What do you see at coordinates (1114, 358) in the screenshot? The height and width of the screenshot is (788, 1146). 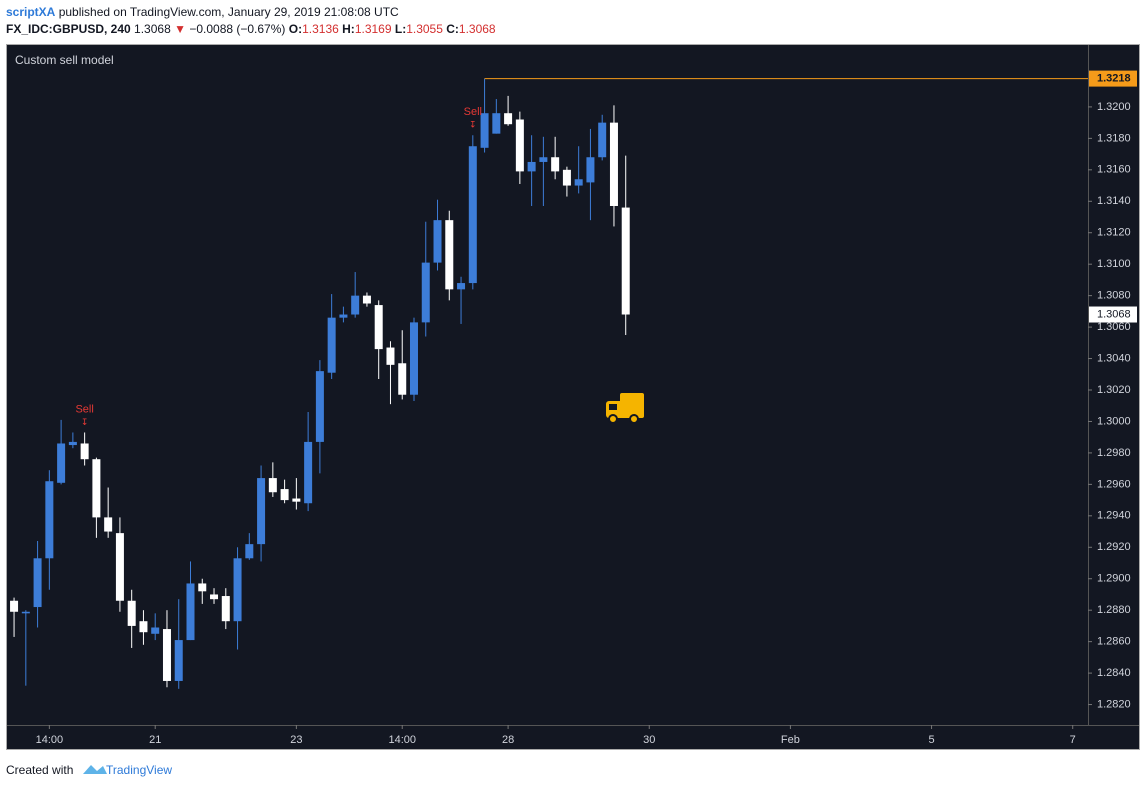 I see `y-tick-label: 1.3040` at bounding box center [1114, 358].